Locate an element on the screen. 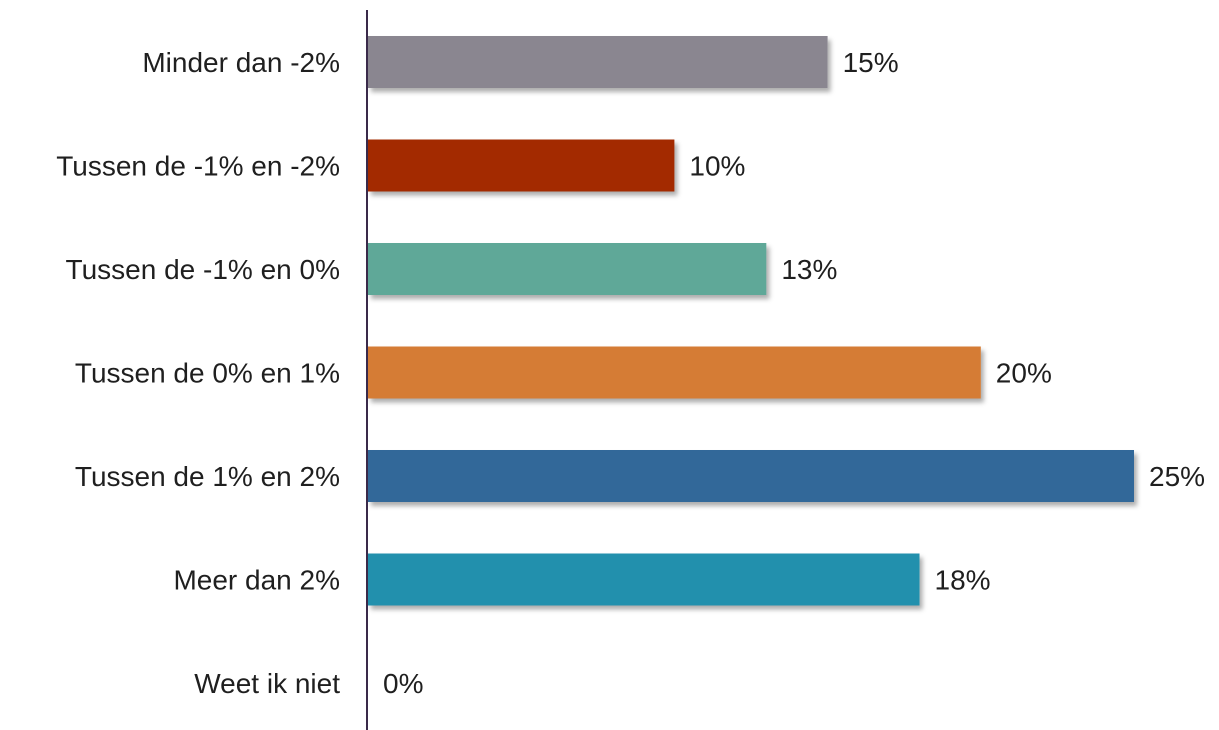 This screenshot has width=1219, height=730. value-label-tussen-de-1pct-en-2pct: 10% is located at coordinates (717, 166).